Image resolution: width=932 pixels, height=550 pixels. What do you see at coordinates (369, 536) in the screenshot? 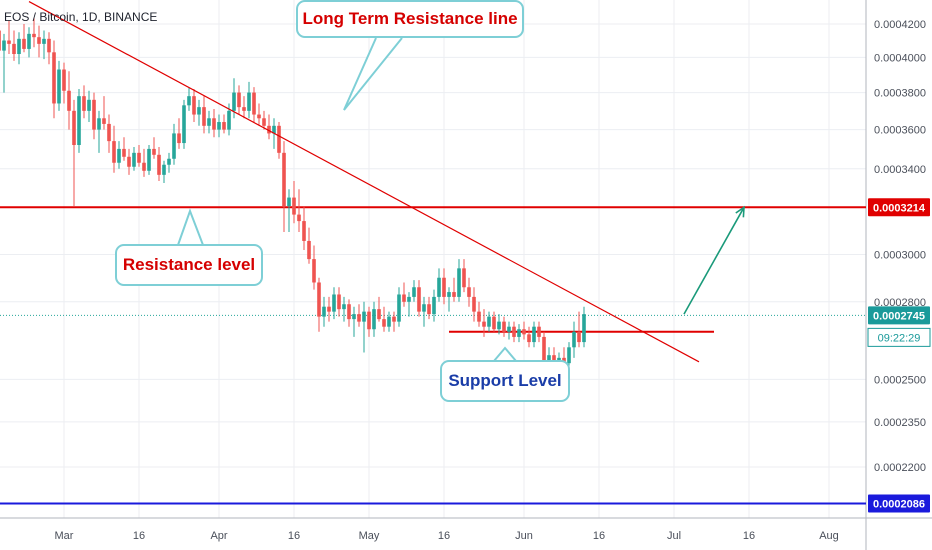
I see `x-tick-label: May` at bounding box center [369, 536].